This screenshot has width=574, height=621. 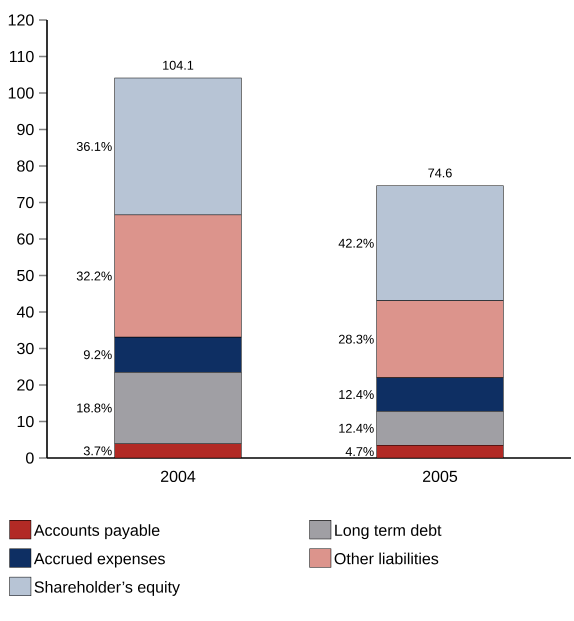 I want to click on y-tick-label: 20, so click(x=25, y=385).